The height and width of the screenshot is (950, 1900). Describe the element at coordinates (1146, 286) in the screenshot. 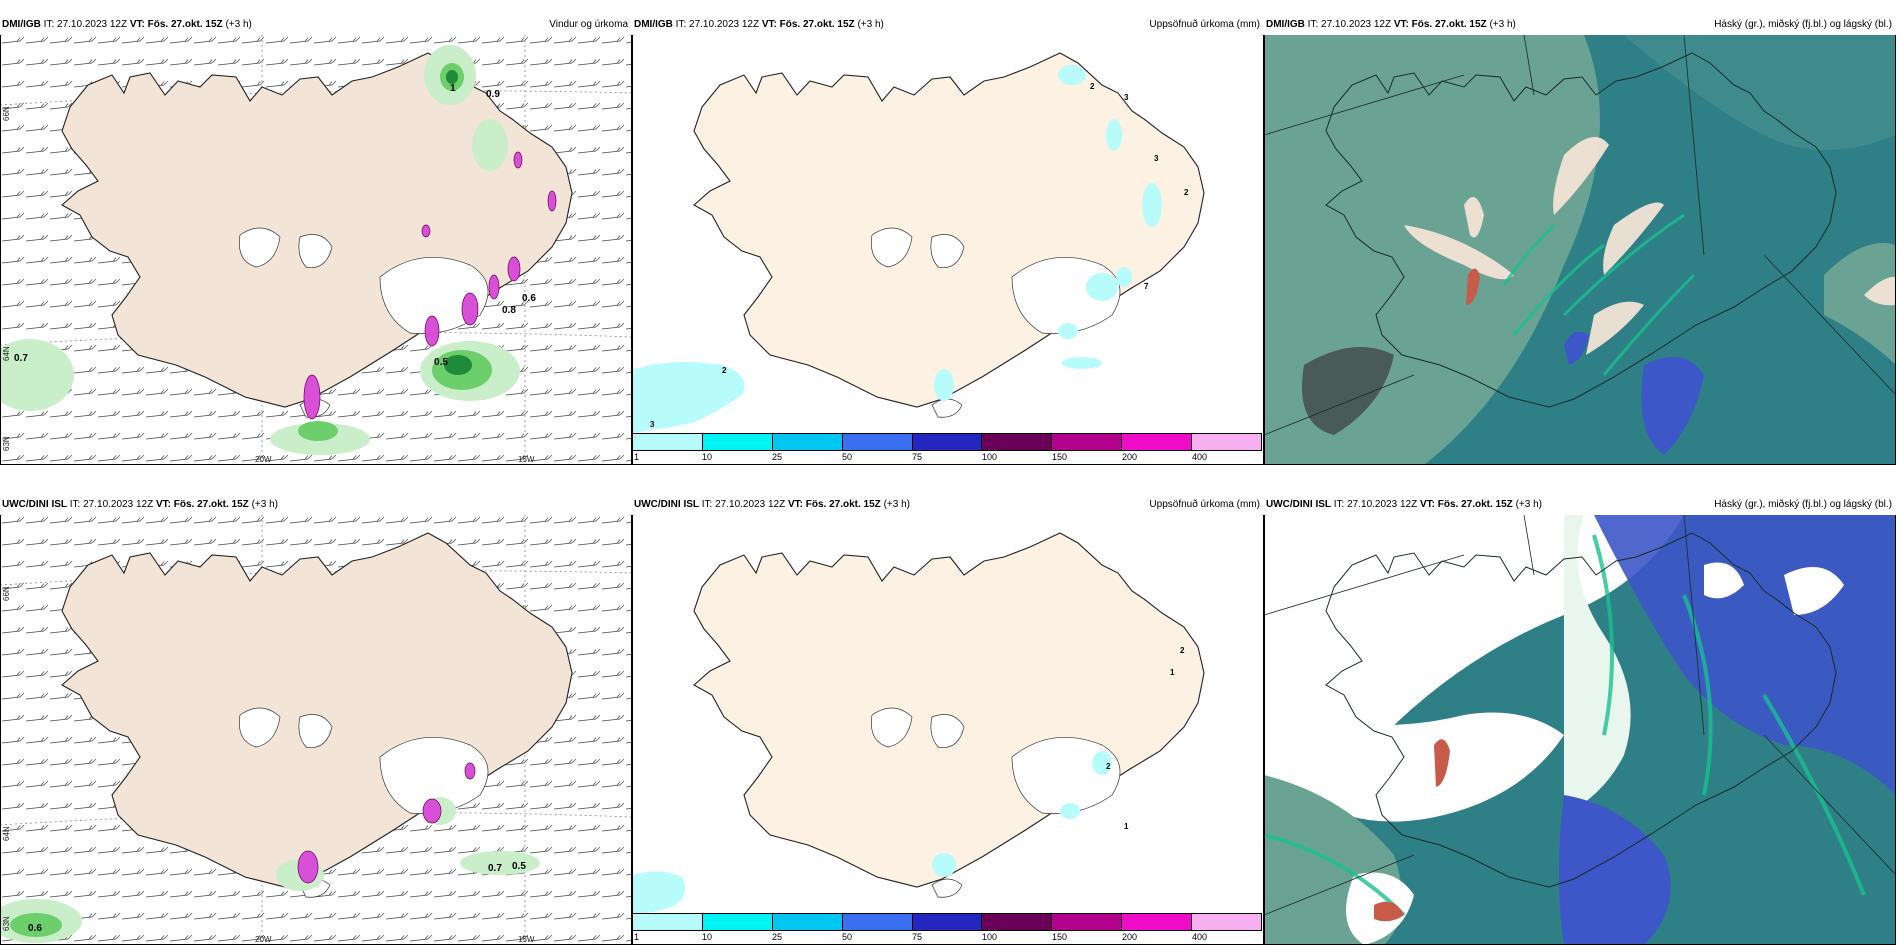

I see `precip-value-label: 7` at that location.